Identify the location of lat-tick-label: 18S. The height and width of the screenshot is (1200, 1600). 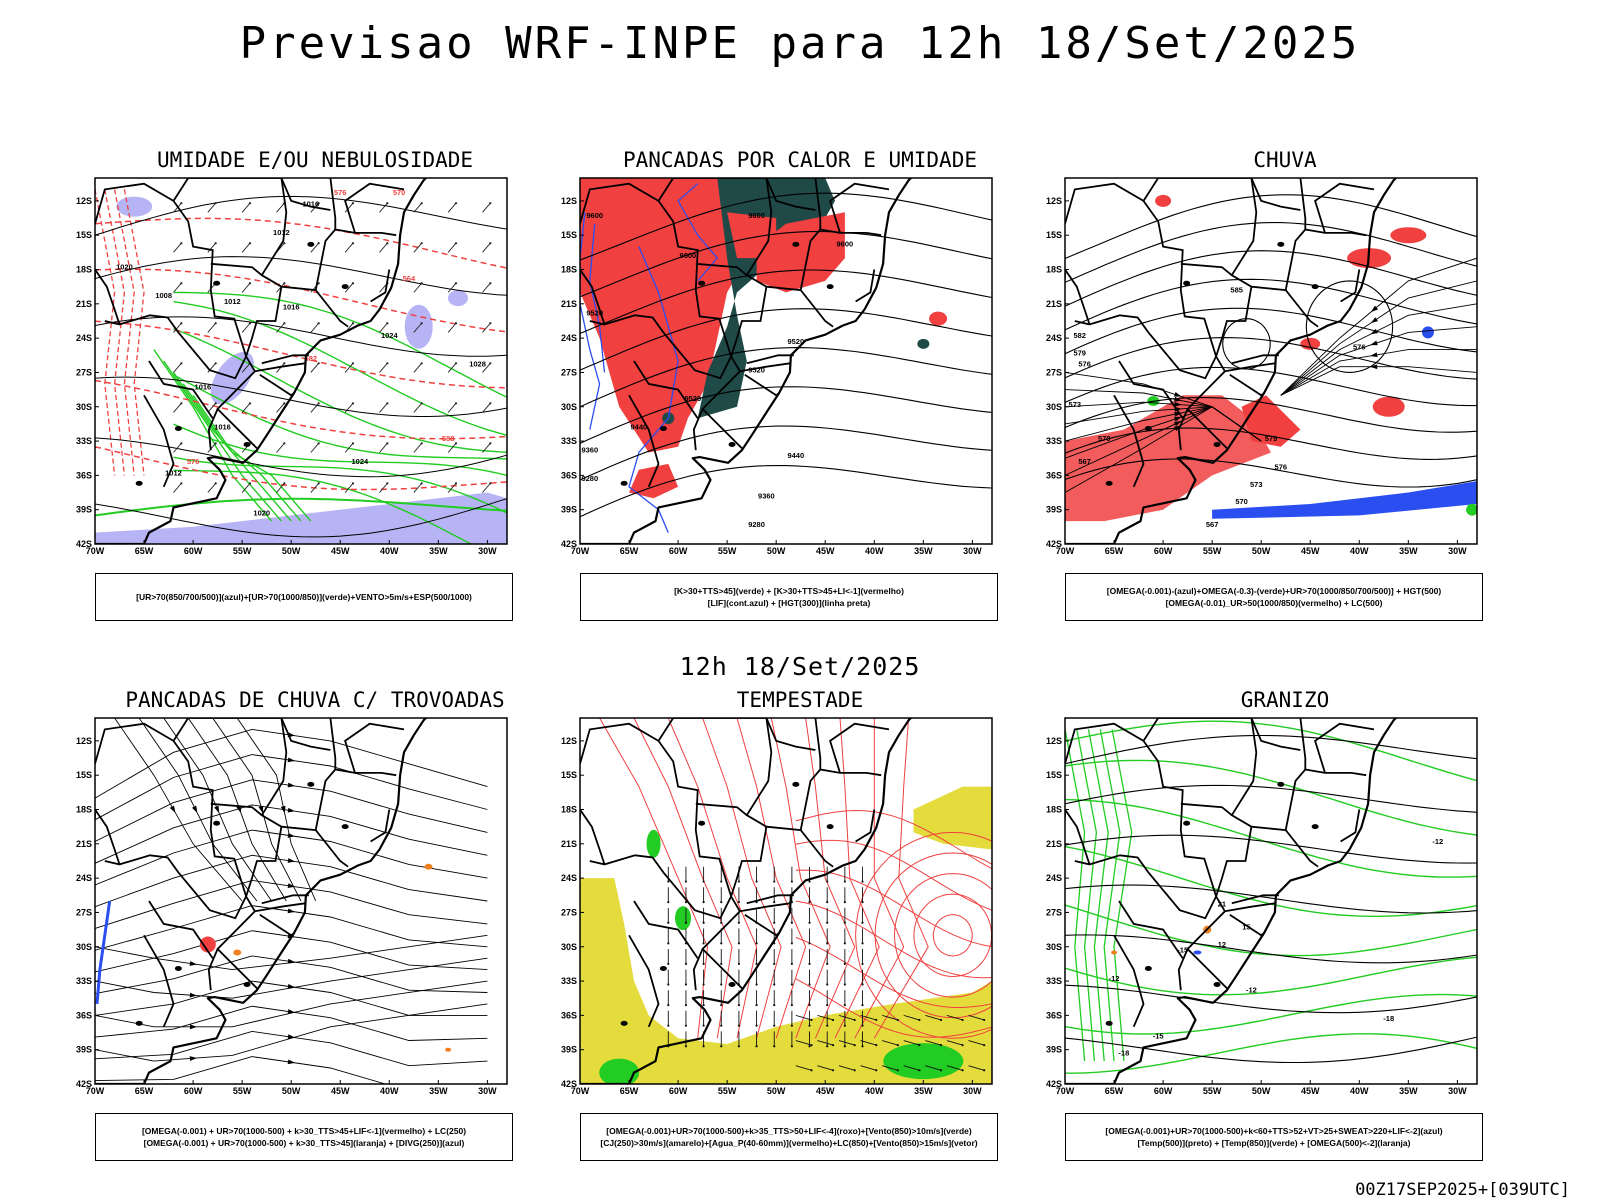
(1054, 810).